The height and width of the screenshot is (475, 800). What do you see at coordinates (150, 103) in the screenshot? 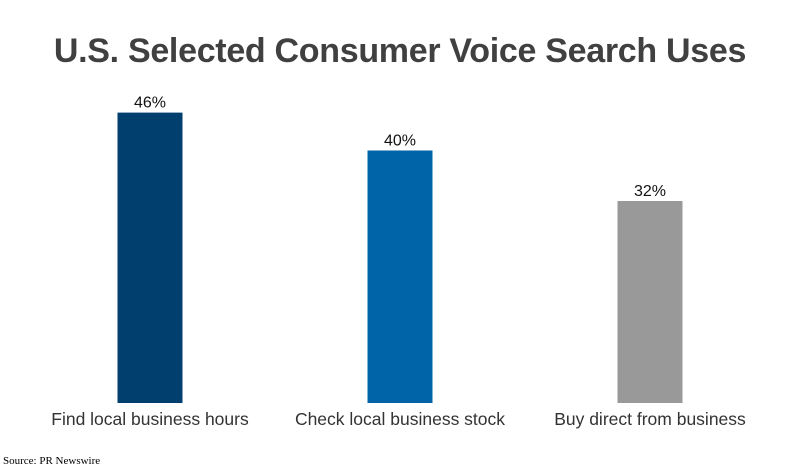
I see `value-label-1: 46%` at bounding box center [150, 103].